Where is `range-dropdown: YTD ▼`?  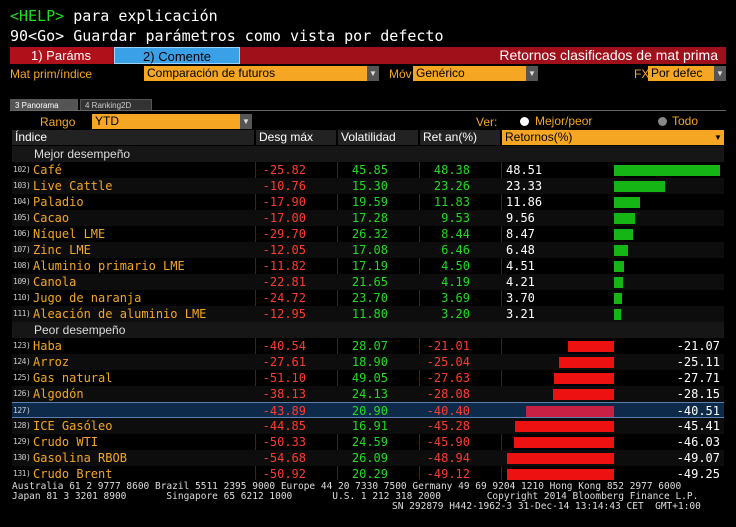 range-dropdown: YTD ▼ is located at coordinates (172, 121).